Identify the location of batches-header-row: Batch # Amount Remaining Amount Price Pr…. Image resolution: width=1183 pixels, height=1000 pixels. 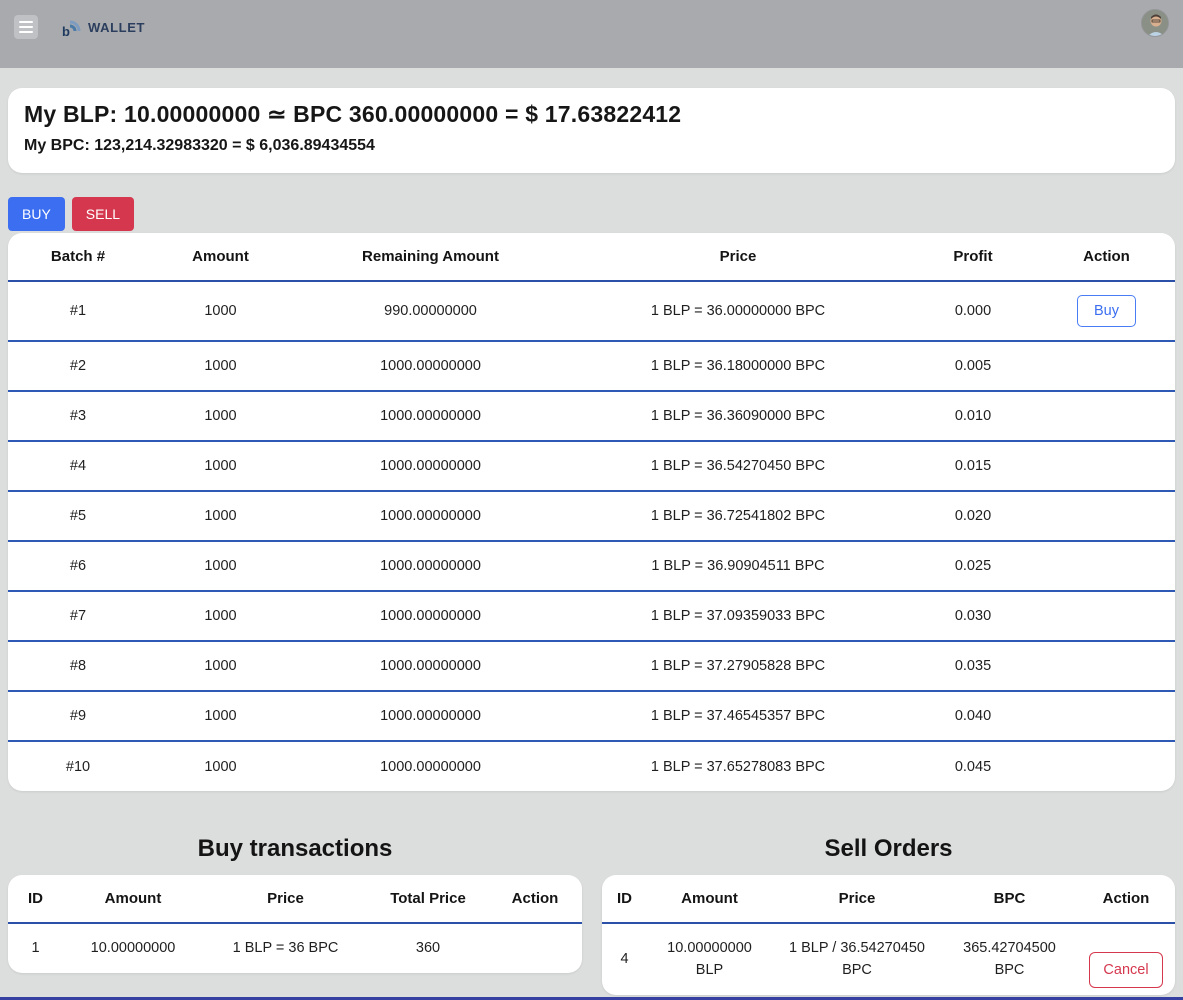
(591, 257).